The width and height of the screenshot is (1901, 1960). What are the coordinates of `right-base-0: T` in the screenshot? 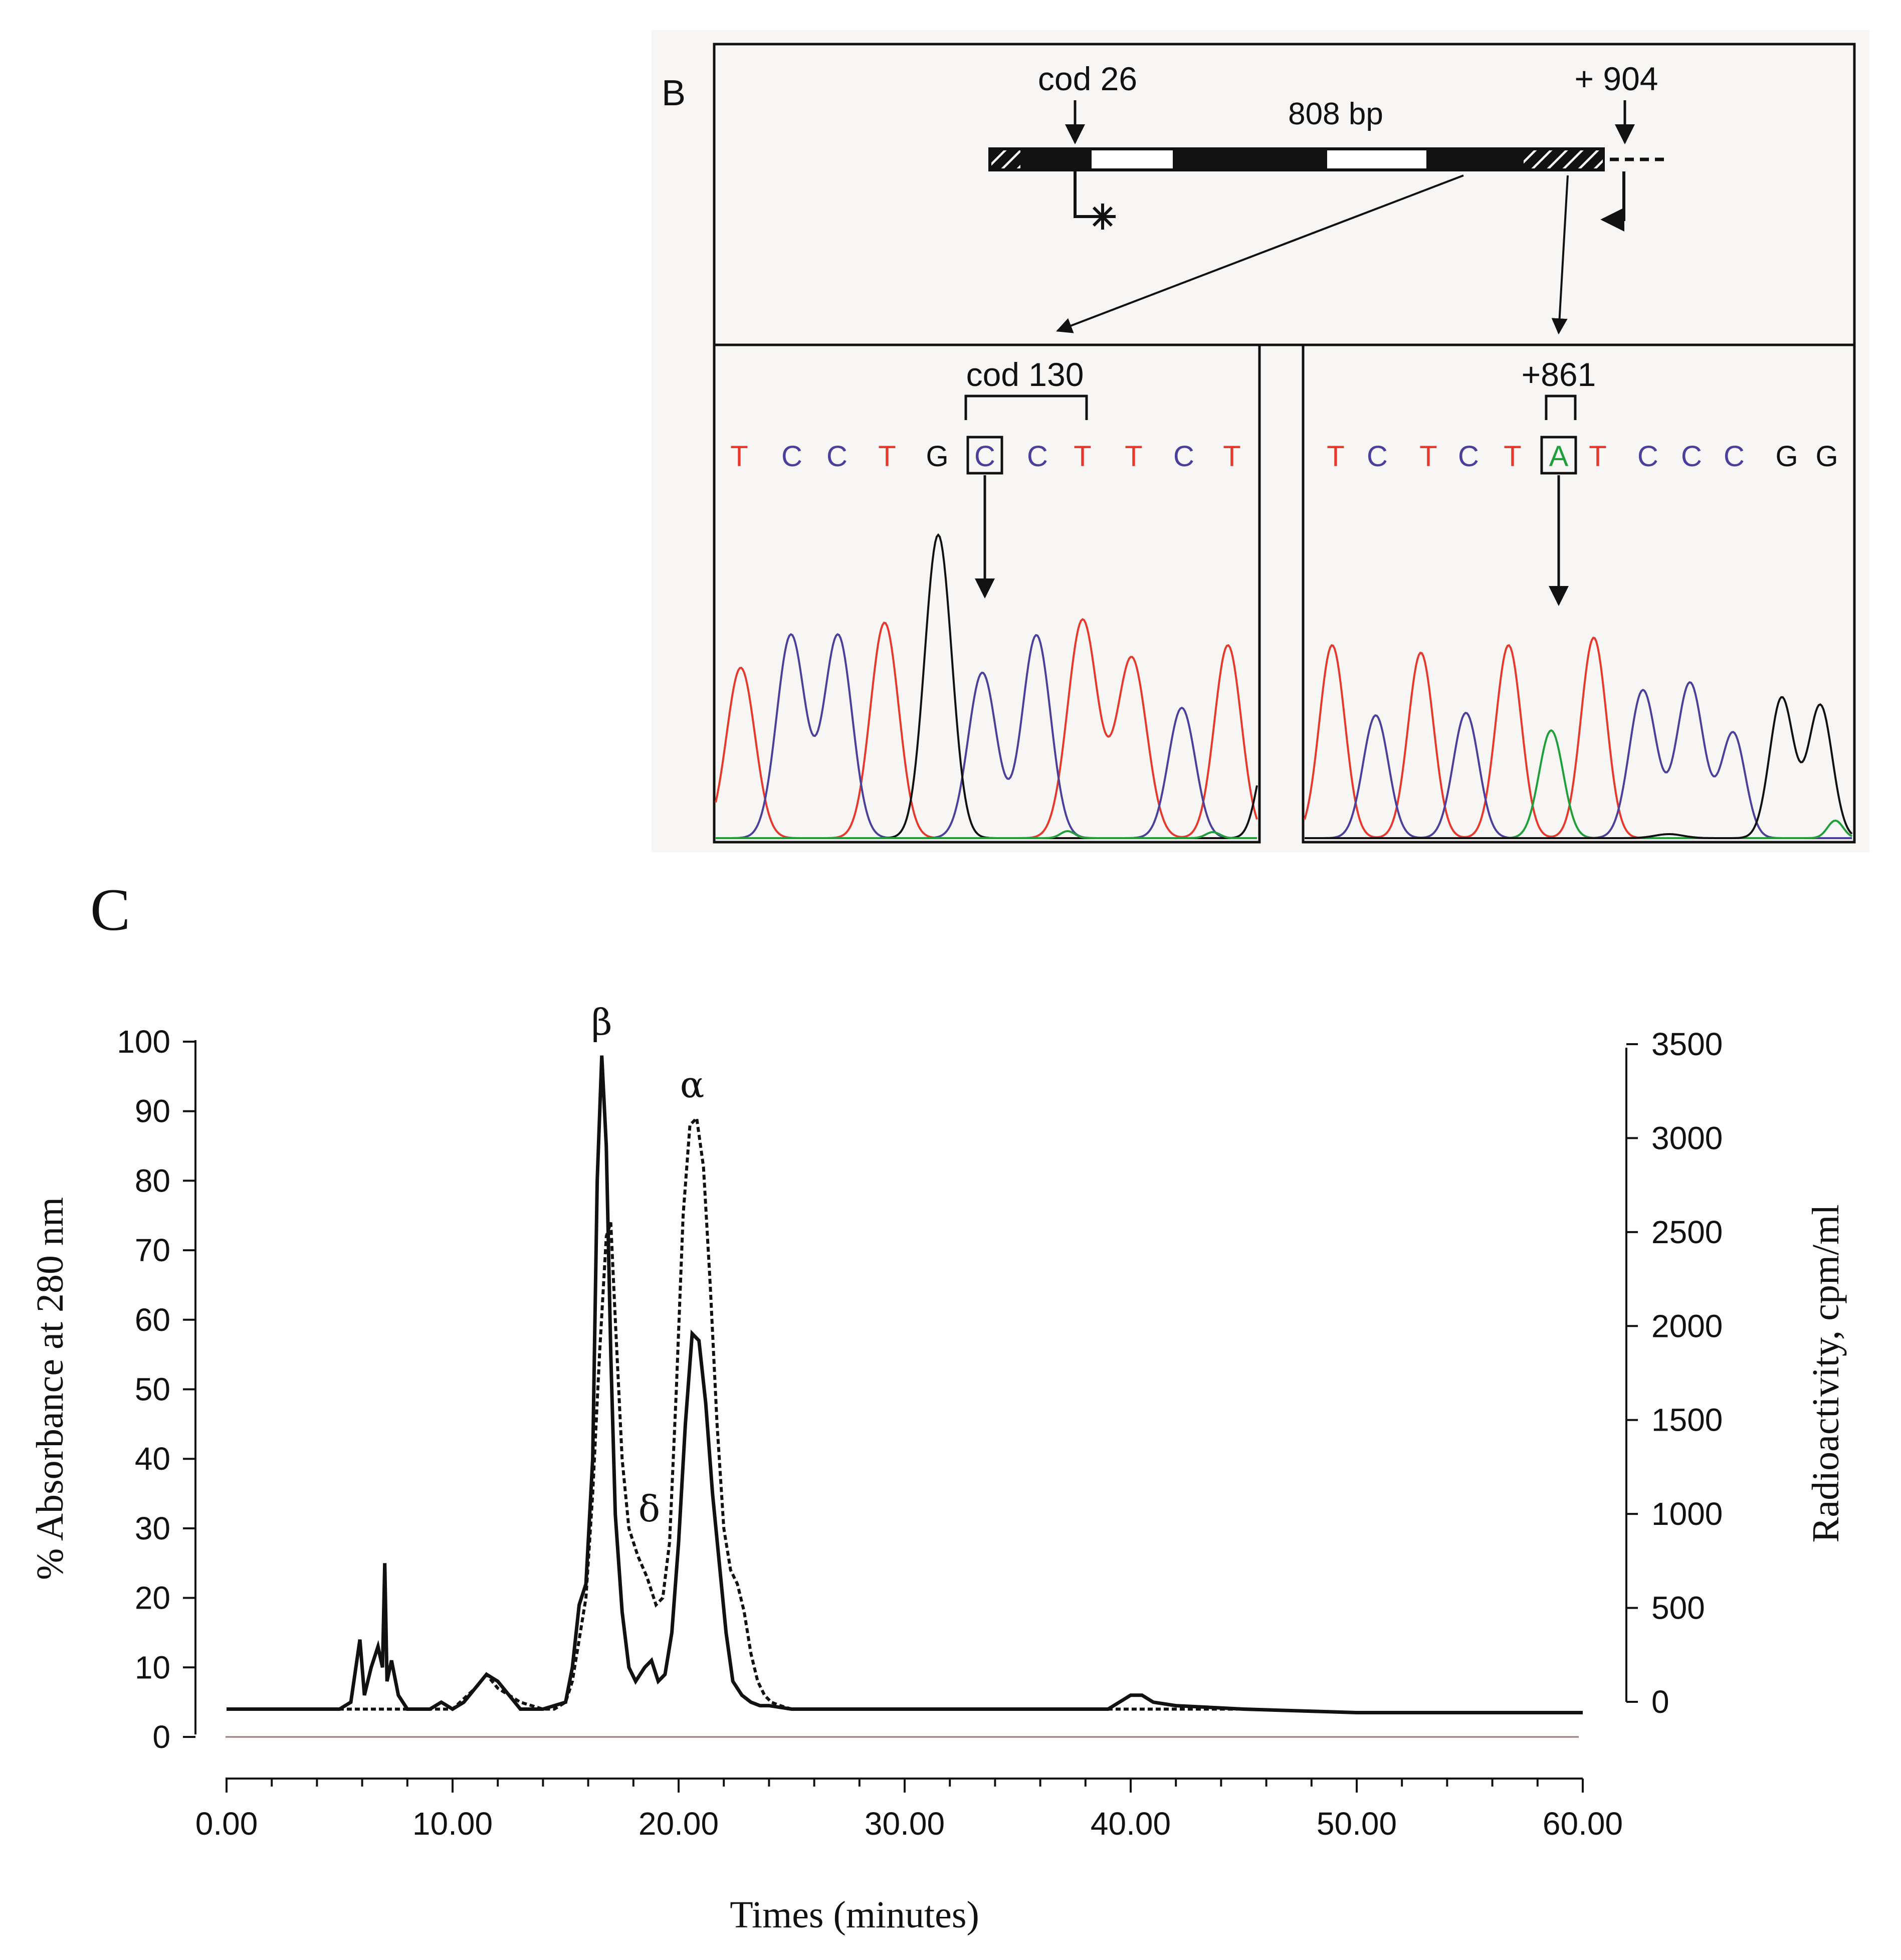 It's located at (1335, 456).